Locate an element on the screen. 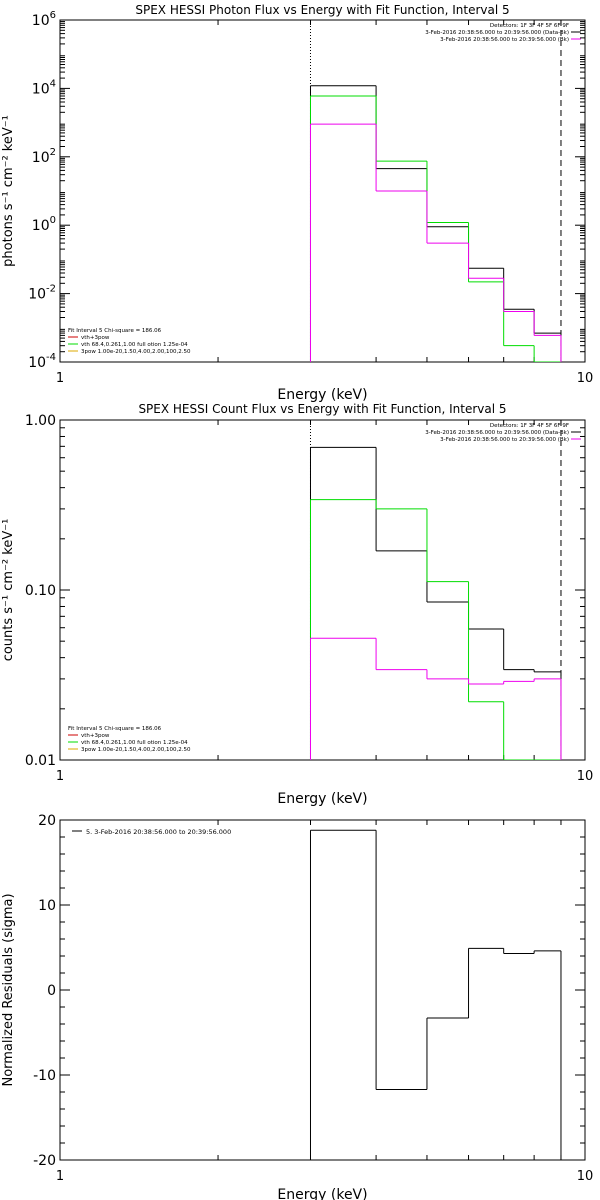  y-tick-label: -10 is located at coordinates (44, 1076).